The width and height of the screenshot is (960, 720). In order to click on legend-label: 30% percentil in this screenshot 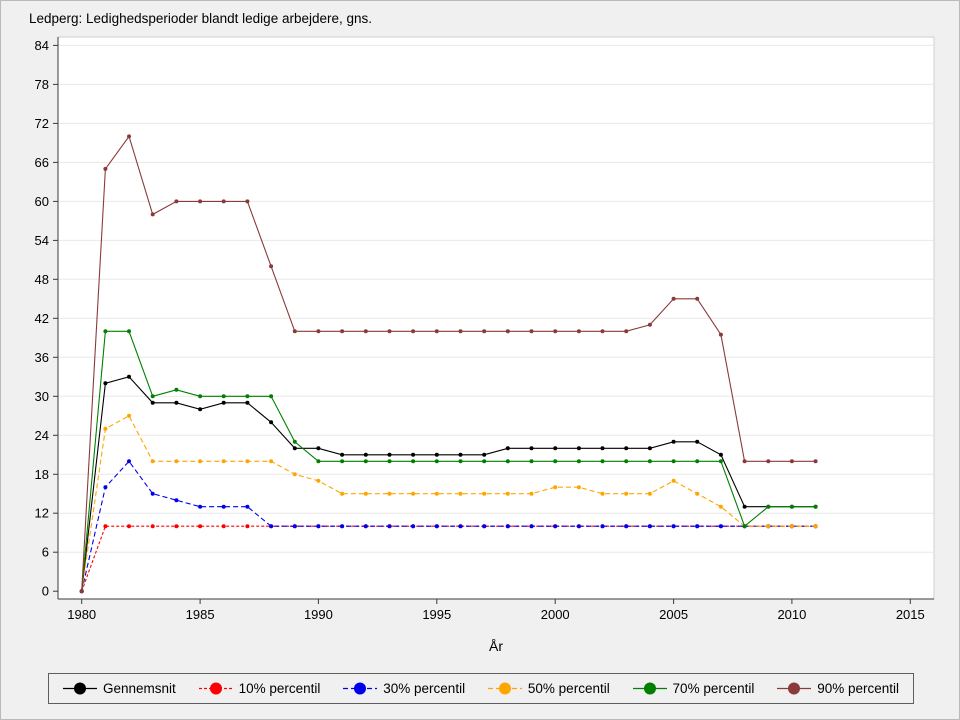, I will do `click(424, 688)`.